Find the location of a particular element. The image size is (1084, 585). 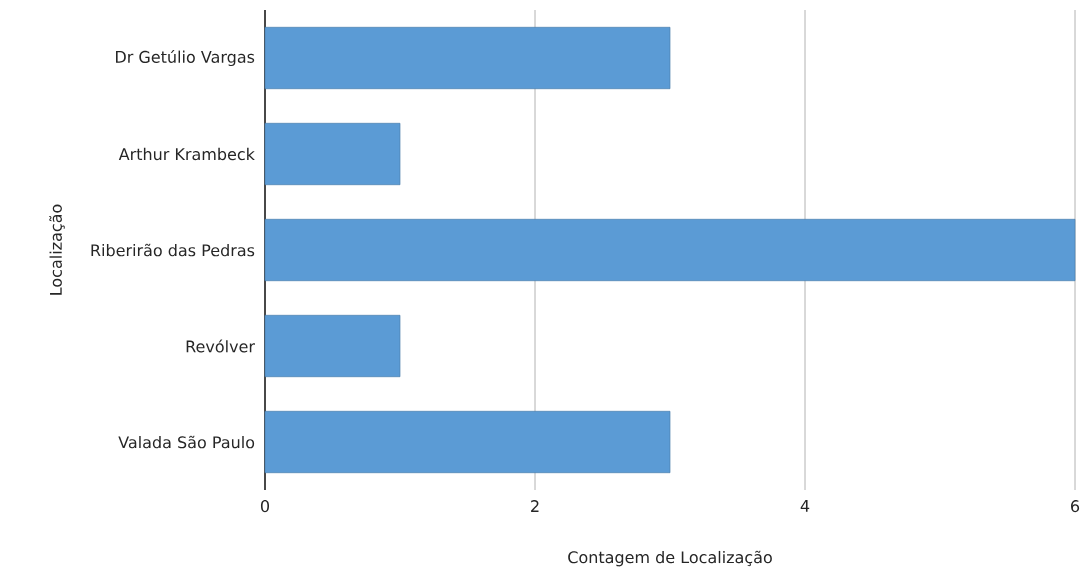

x-tick-label: 4 is located at coordinates (805, 506).